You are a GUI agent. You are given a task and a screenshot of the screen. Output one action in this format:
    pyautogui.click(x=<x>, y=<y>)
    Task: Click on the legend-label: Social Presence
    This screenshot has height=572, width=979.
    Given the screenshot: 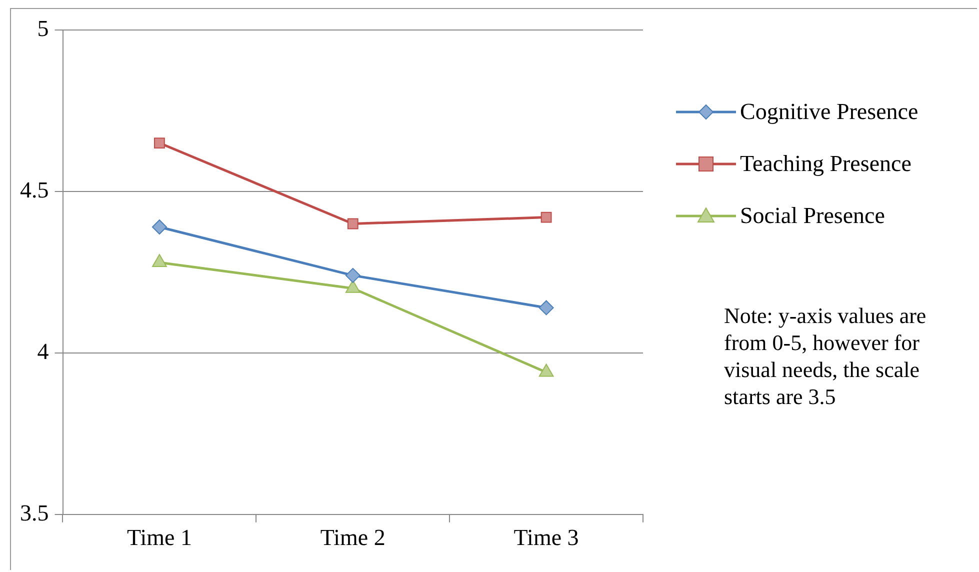 What is the action you would take?
    pyautogui.click(x=812, y=216)
    